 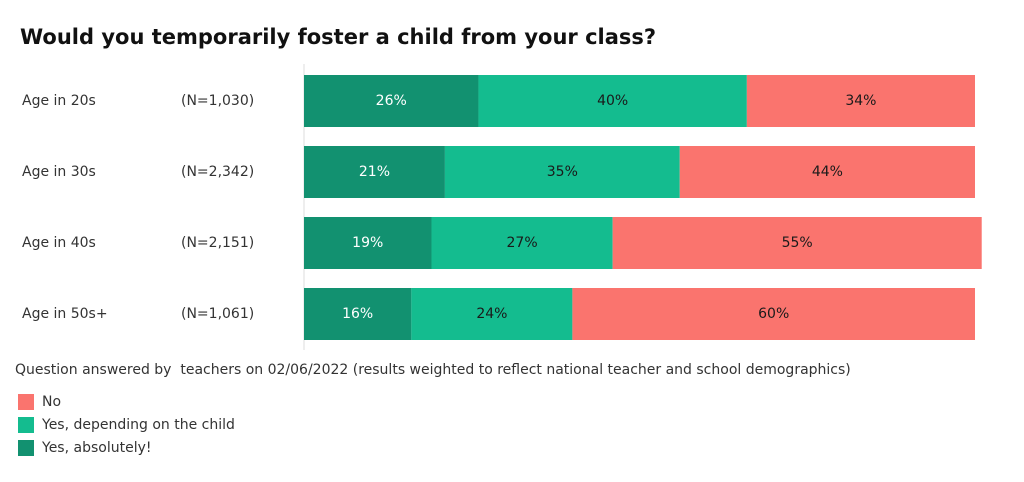 I want to click on value-label: 60%, so click(x=773, y=314).